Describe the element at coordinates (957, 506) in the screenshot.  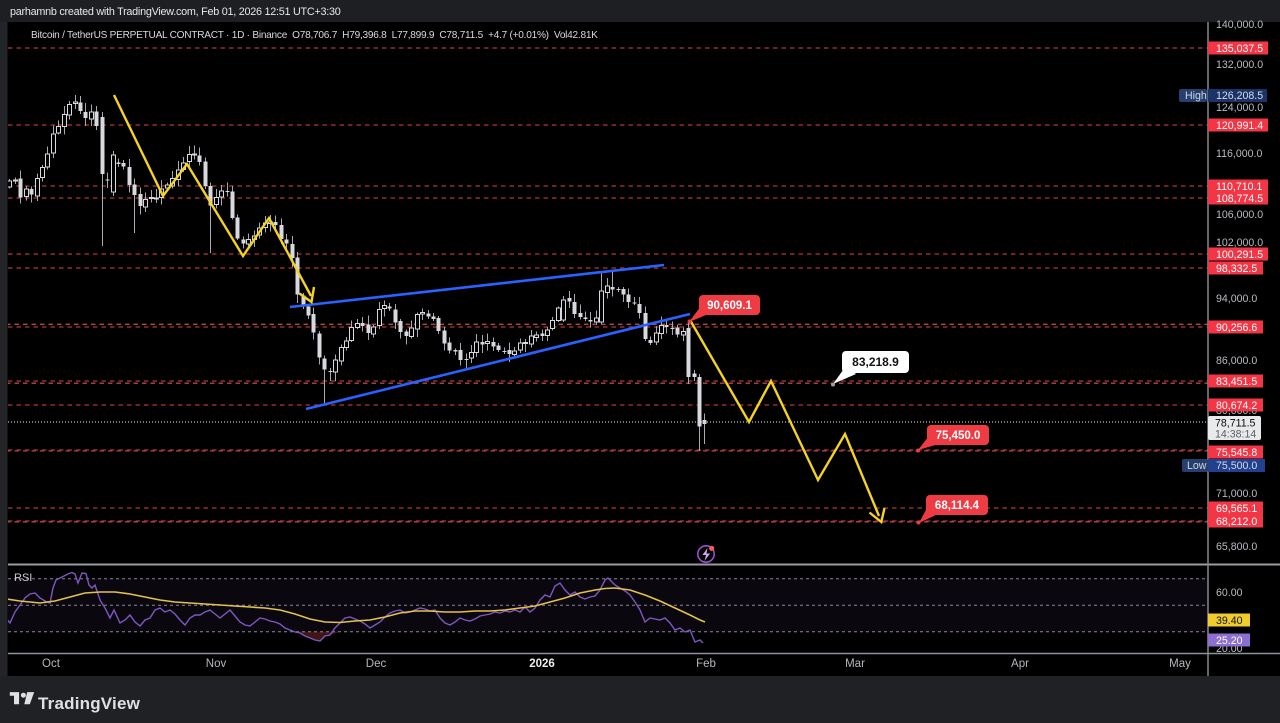
I see `svg-text: 68,114.4` at that location.